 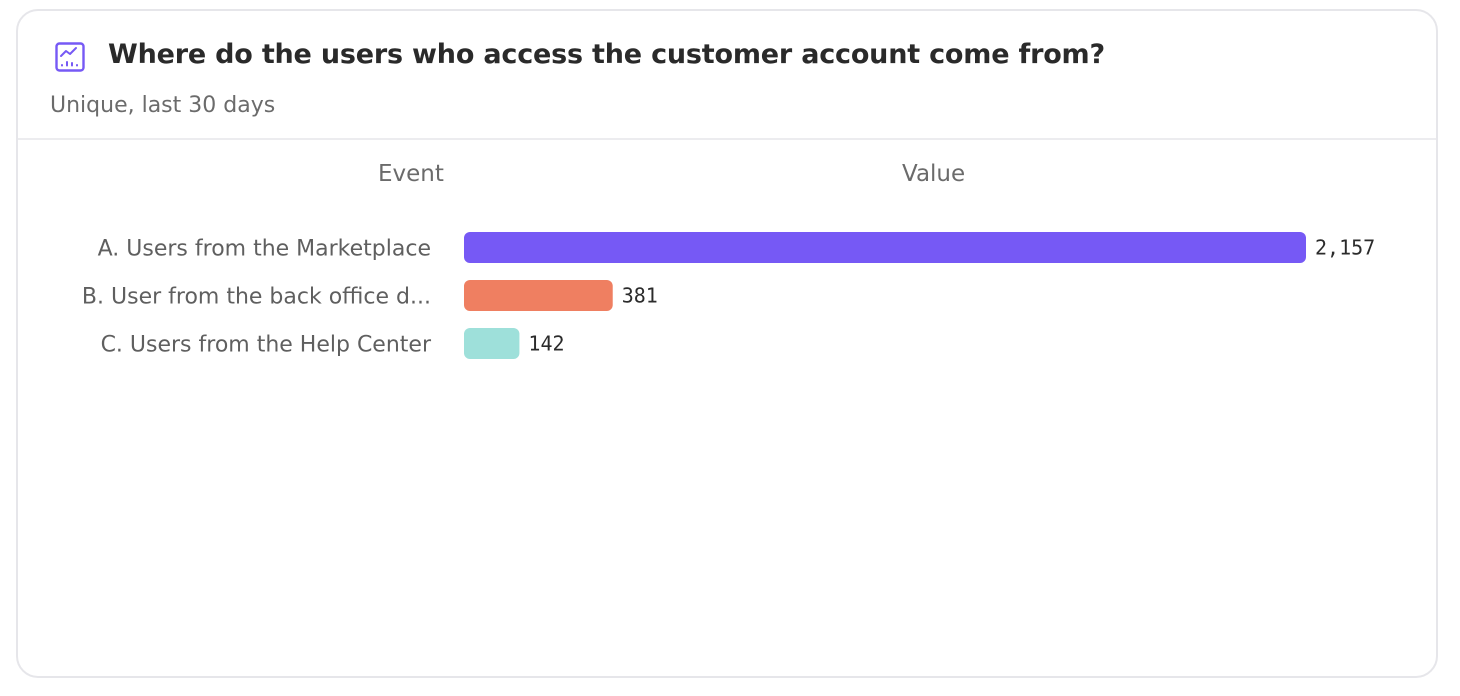 What do you see at coordinates (1345, 248) in the screenshot?
I see `data-label: 2,157` at bounding box center [1345, 248].